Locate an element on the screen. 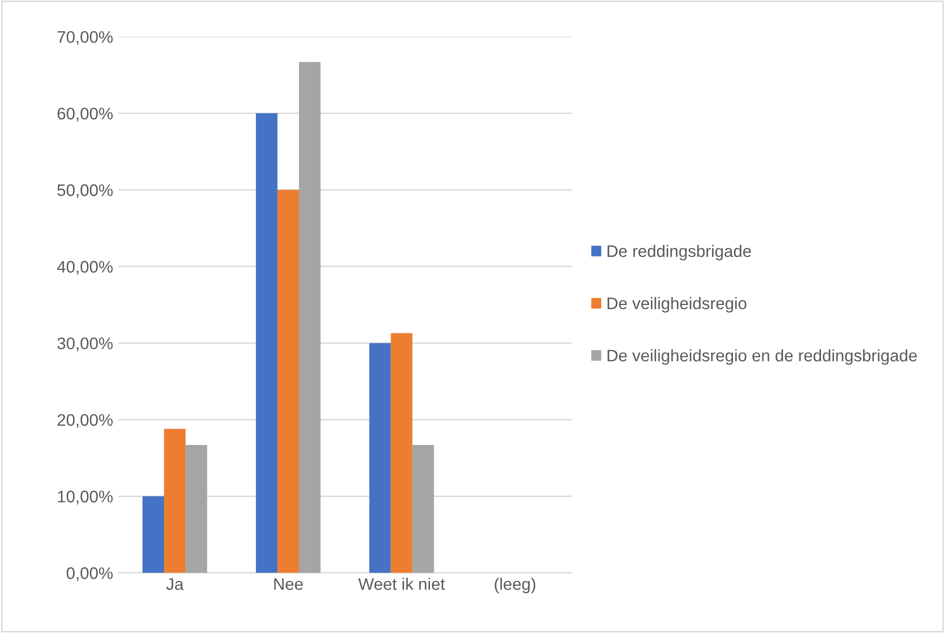  y-tick-label: 30,00% is located at coordinates (85, 344).